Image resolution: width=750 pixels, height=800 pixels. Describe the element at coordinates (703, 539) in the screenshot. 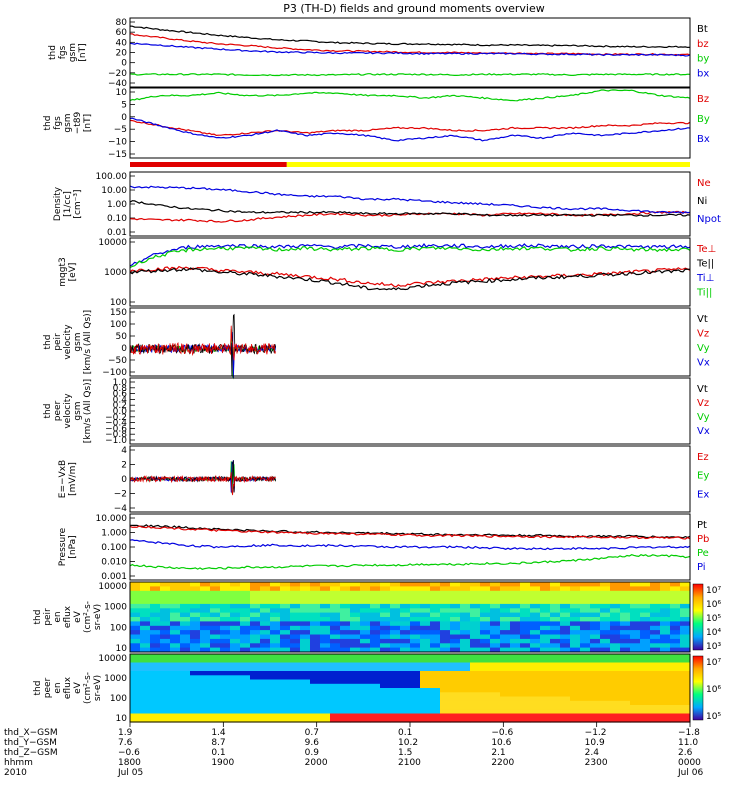

I see `legend-Pb: Pb` at that location.